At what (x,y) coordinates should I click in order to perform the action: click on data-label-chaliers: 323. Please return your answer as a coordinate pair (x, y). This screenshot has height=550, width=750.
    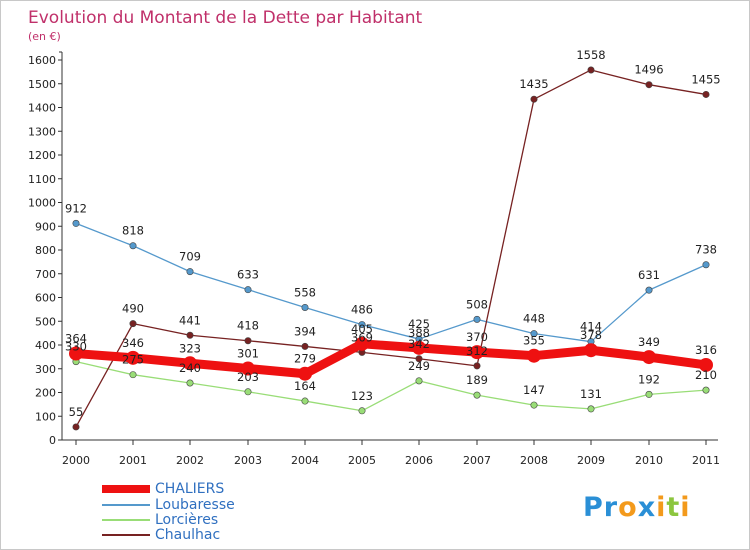
    Looking at the image, I should click on (190, 348).